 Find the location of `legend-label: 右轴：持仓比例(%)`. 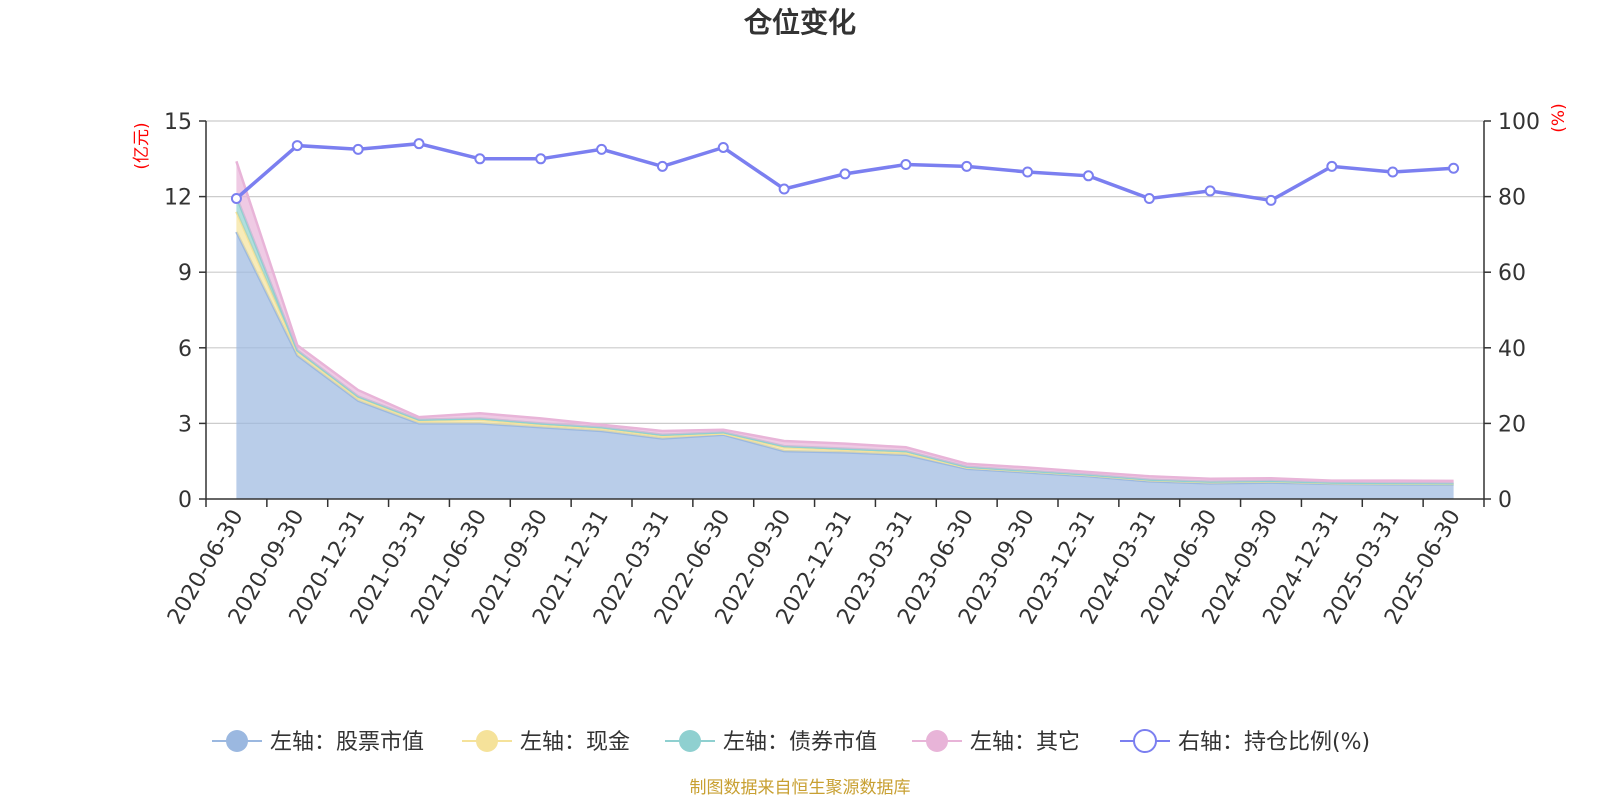

legend-label: 右轴：持仓比例(%) is located at coordinates (1274, 742).